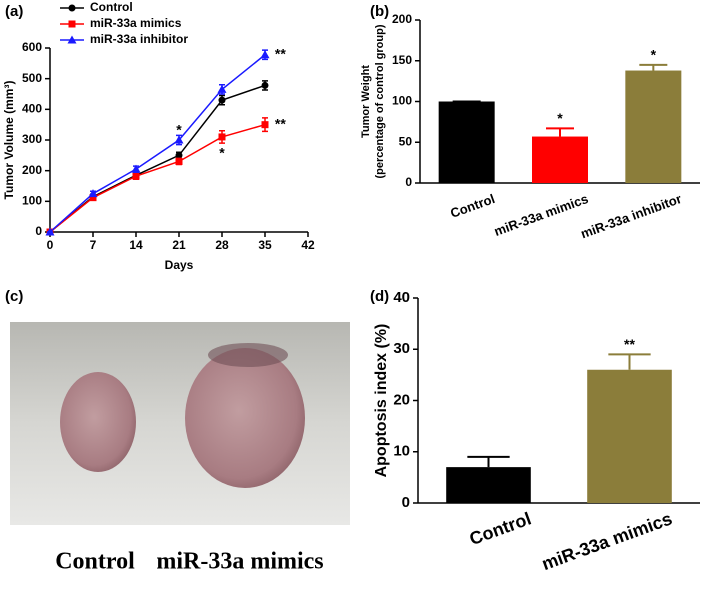 The width and height of the screenshot is (709, 589). I want to click on y-tick-label: 400, so click(32, 109).